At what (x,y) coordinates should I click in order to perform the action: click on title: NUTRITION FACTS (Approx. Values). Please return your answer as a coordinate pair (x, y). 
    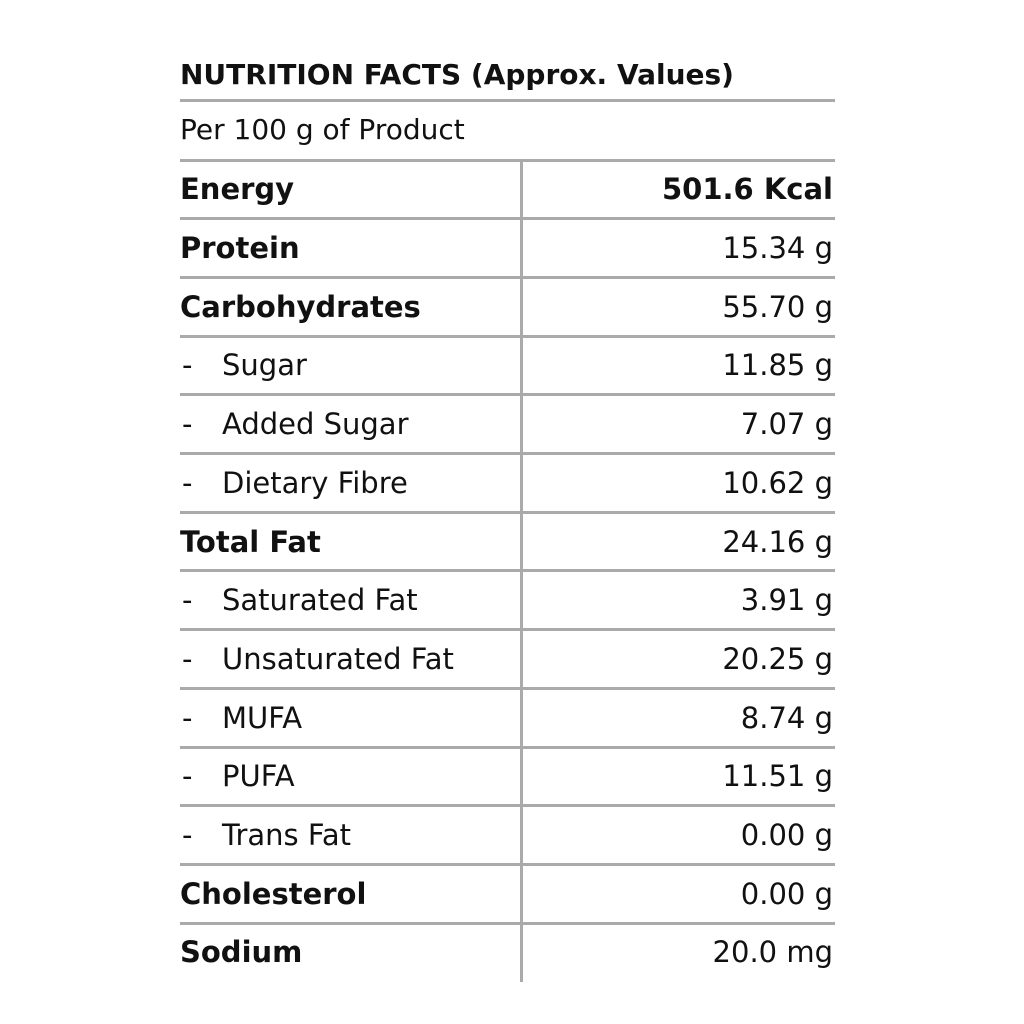
    Looking at the image, I should click on (457, 74).